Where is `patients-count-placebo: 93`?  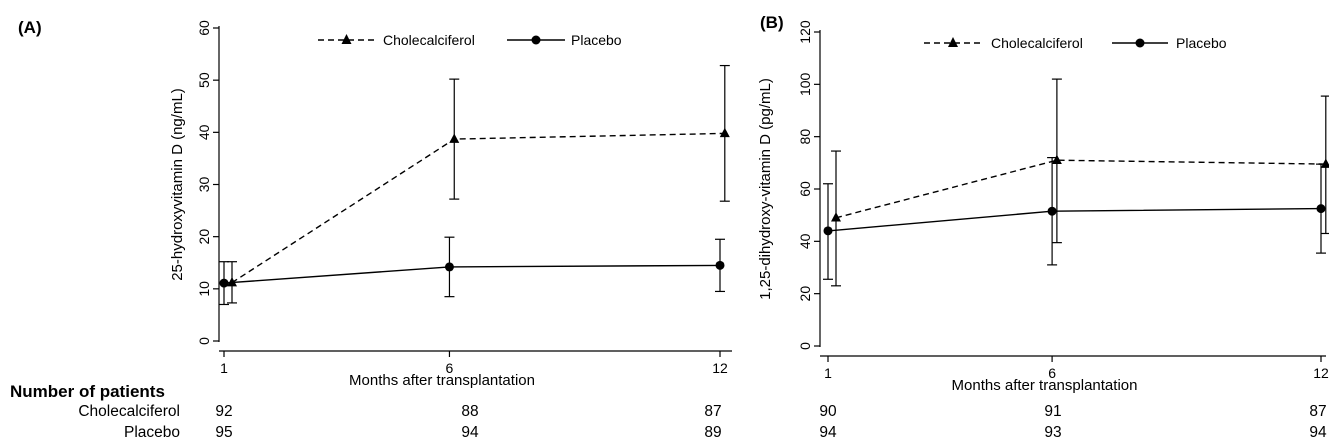
patients-count-placebo: 93 is located at coordinates (1052, 432).